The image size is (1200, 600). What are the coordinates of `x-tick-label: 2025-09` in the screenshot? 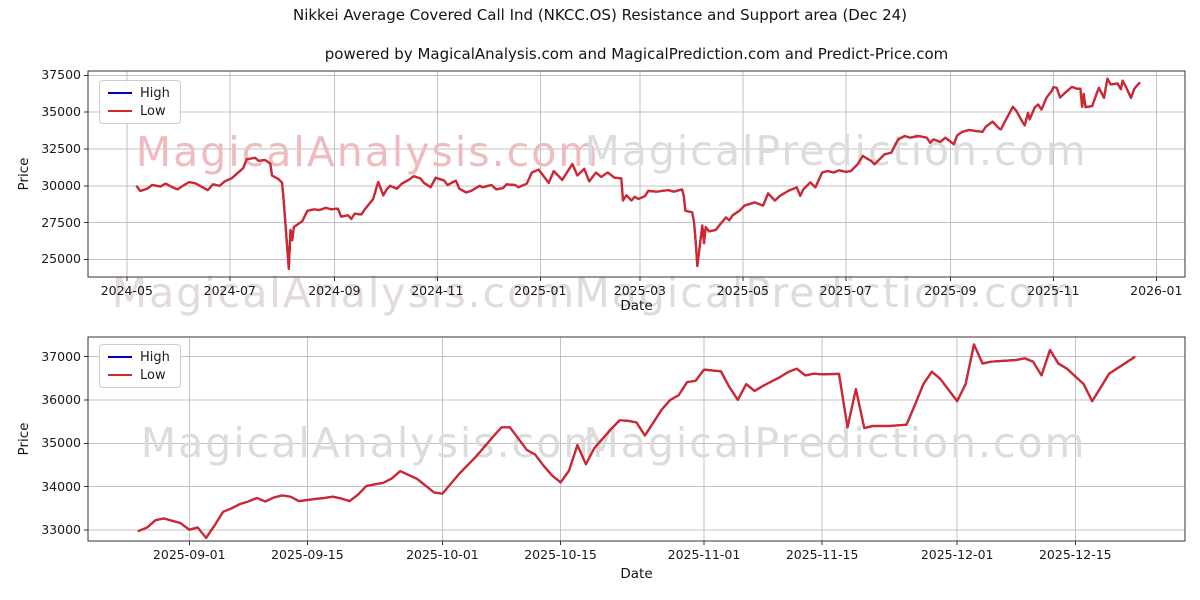 It's located at (950, 290).